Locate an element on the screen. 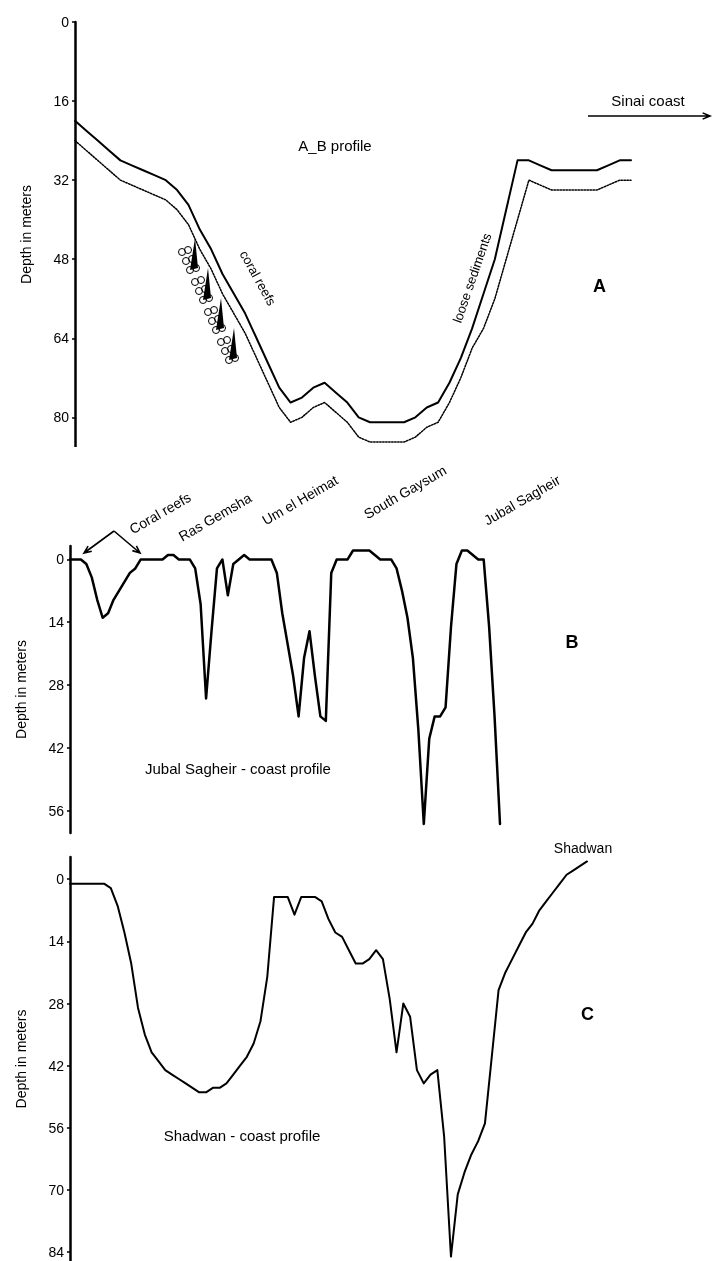 The width and height of the screenshot is (713, 1261). annotation: Sinai coast is located at coordinates (648, 100).